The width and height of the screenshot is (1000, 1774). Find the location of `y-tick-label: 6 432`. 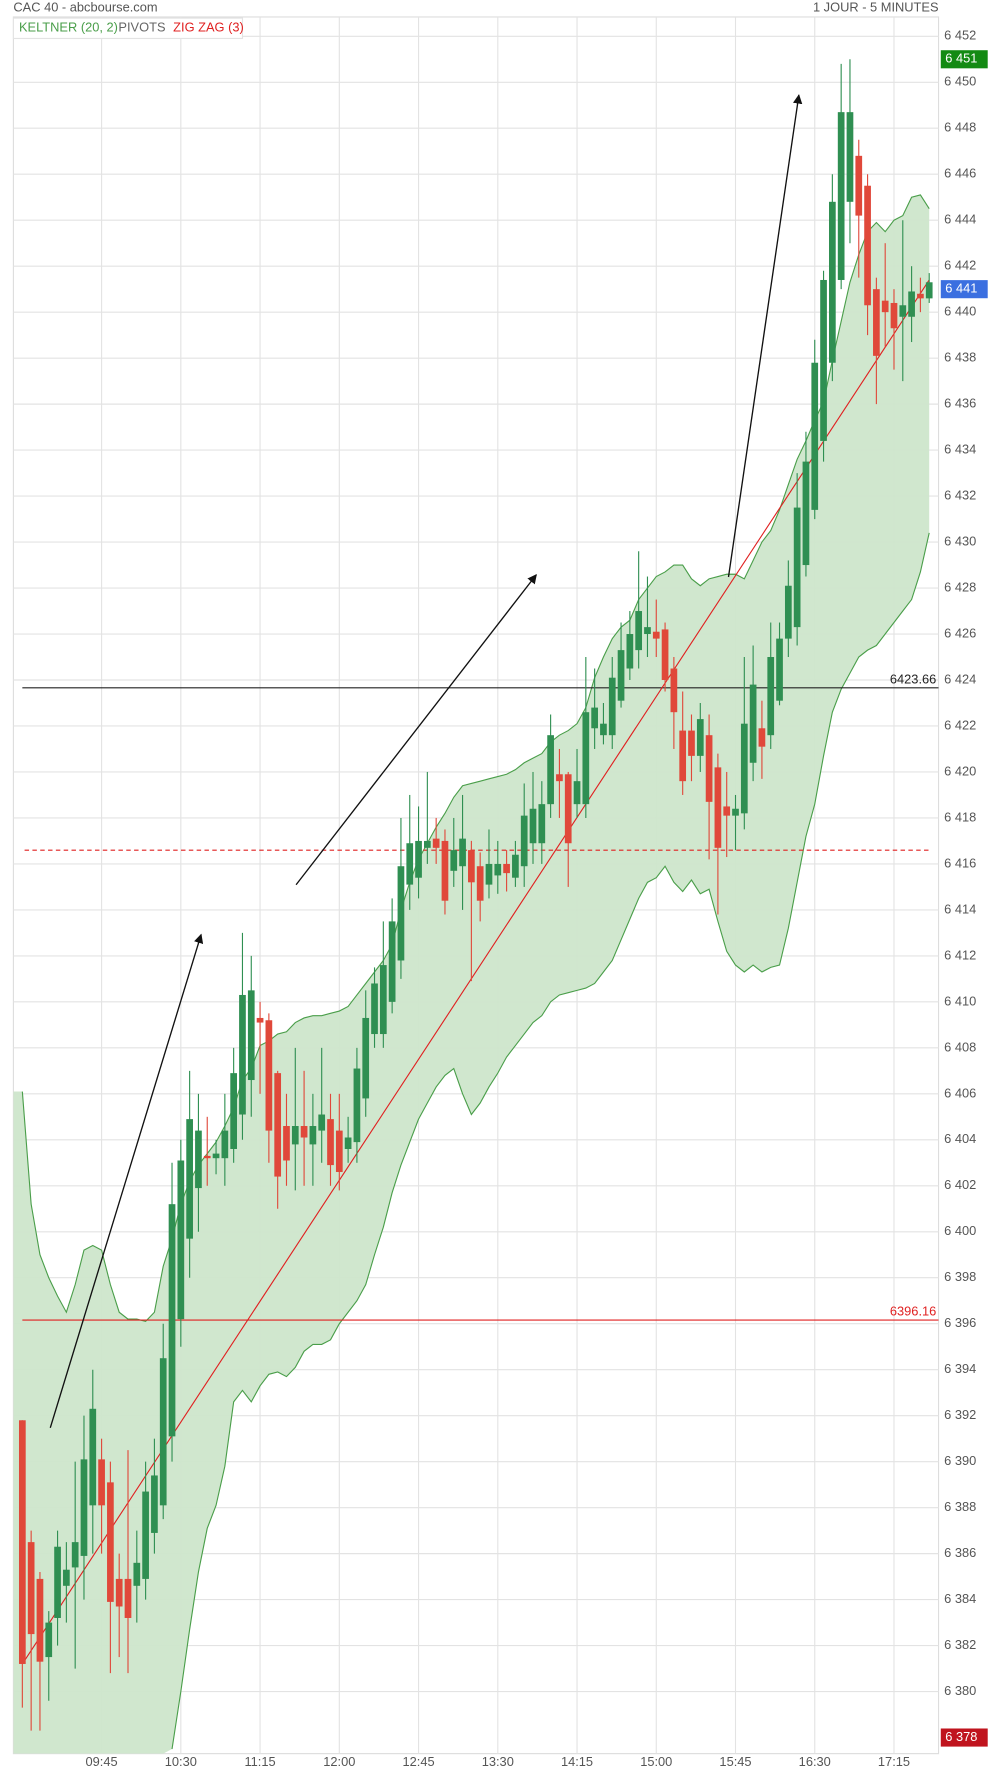

y-tick-label: 6 432 is located at coordinates (960, 494).